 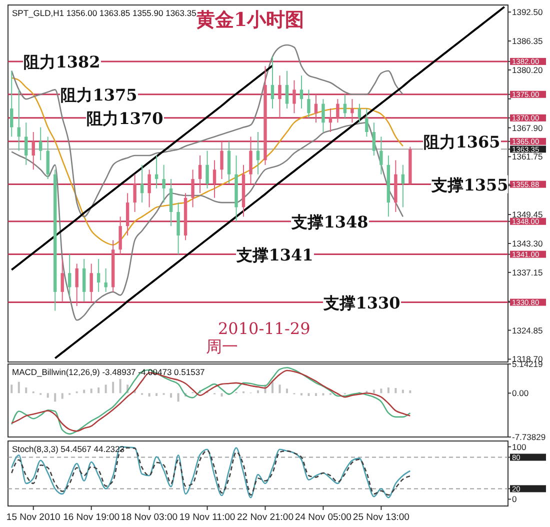 I want to click on annotation: 2010-11-29, so click(x=264, y=328).